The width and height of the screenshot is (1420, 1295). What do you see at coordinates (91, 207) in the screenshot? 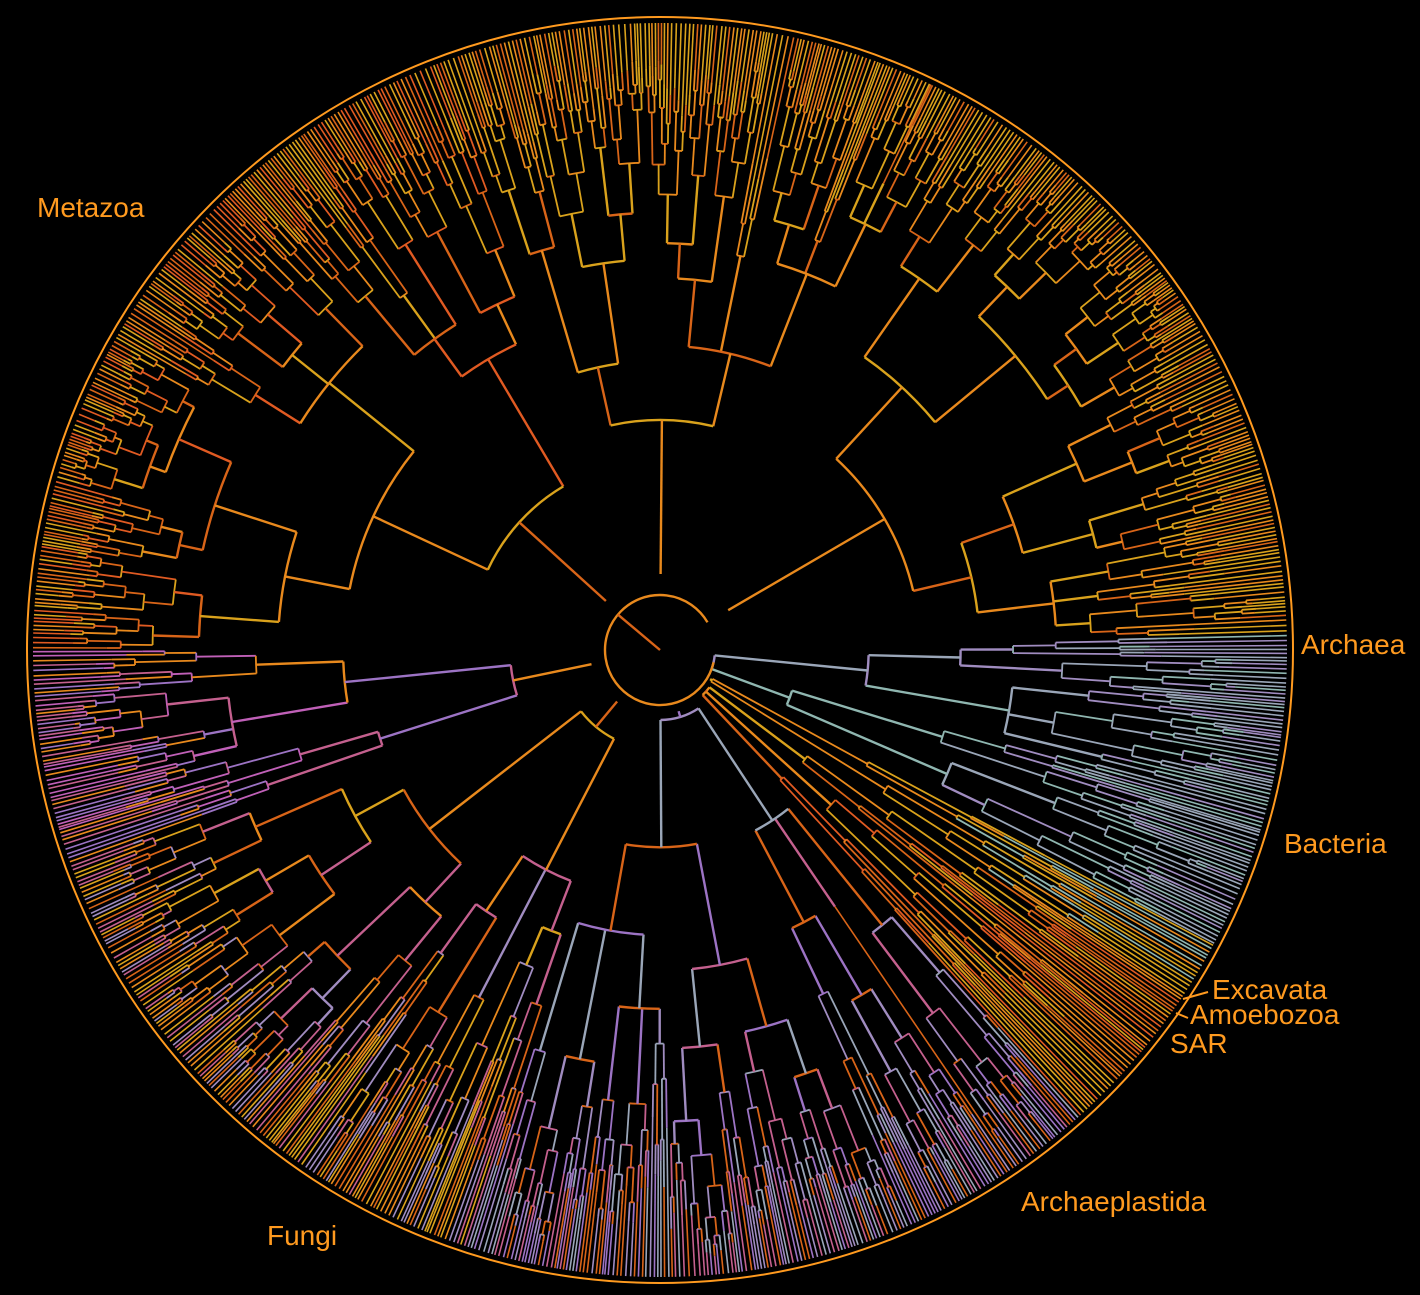
I see `clade-label-metazoa: Metazoa` at bounding box center [91, 207].